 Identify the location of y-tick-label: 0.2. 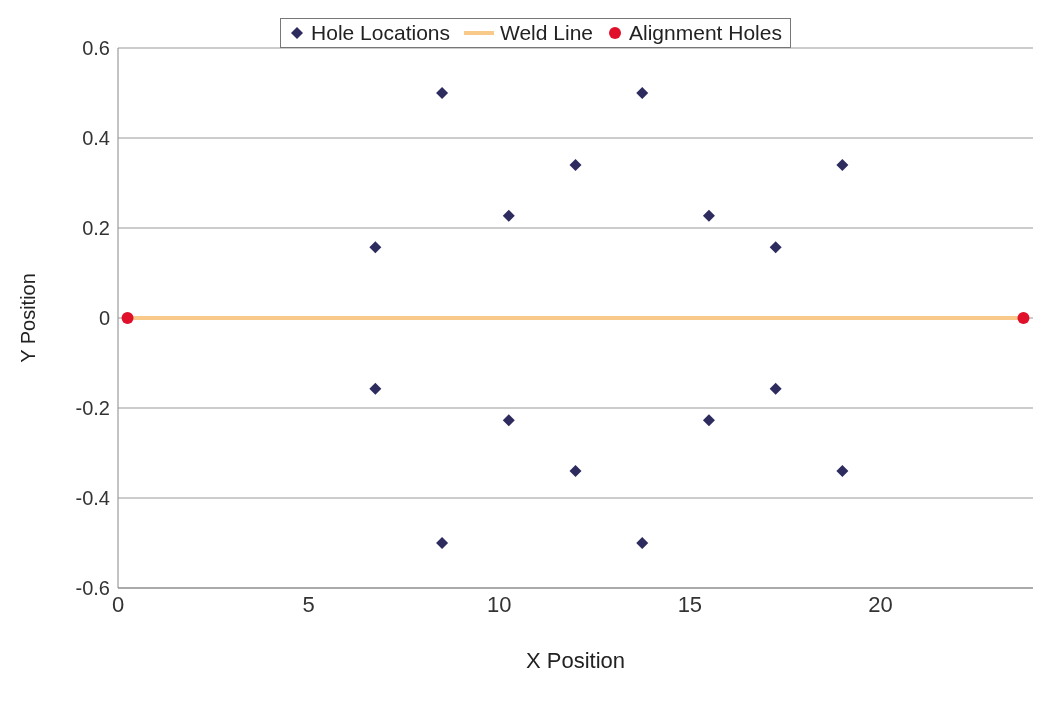
(96, 228).